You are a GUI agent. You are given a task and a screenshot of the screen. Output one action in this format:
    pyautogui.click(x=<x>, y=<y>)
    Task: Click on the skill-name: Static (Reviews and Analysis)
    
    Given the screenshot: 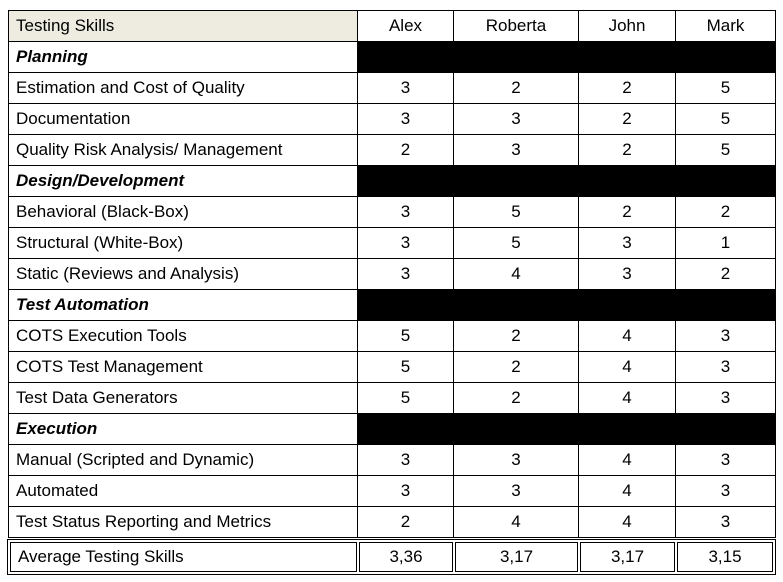 What is the action you would take?
    pyautogui.click(x=183, y=274)
    